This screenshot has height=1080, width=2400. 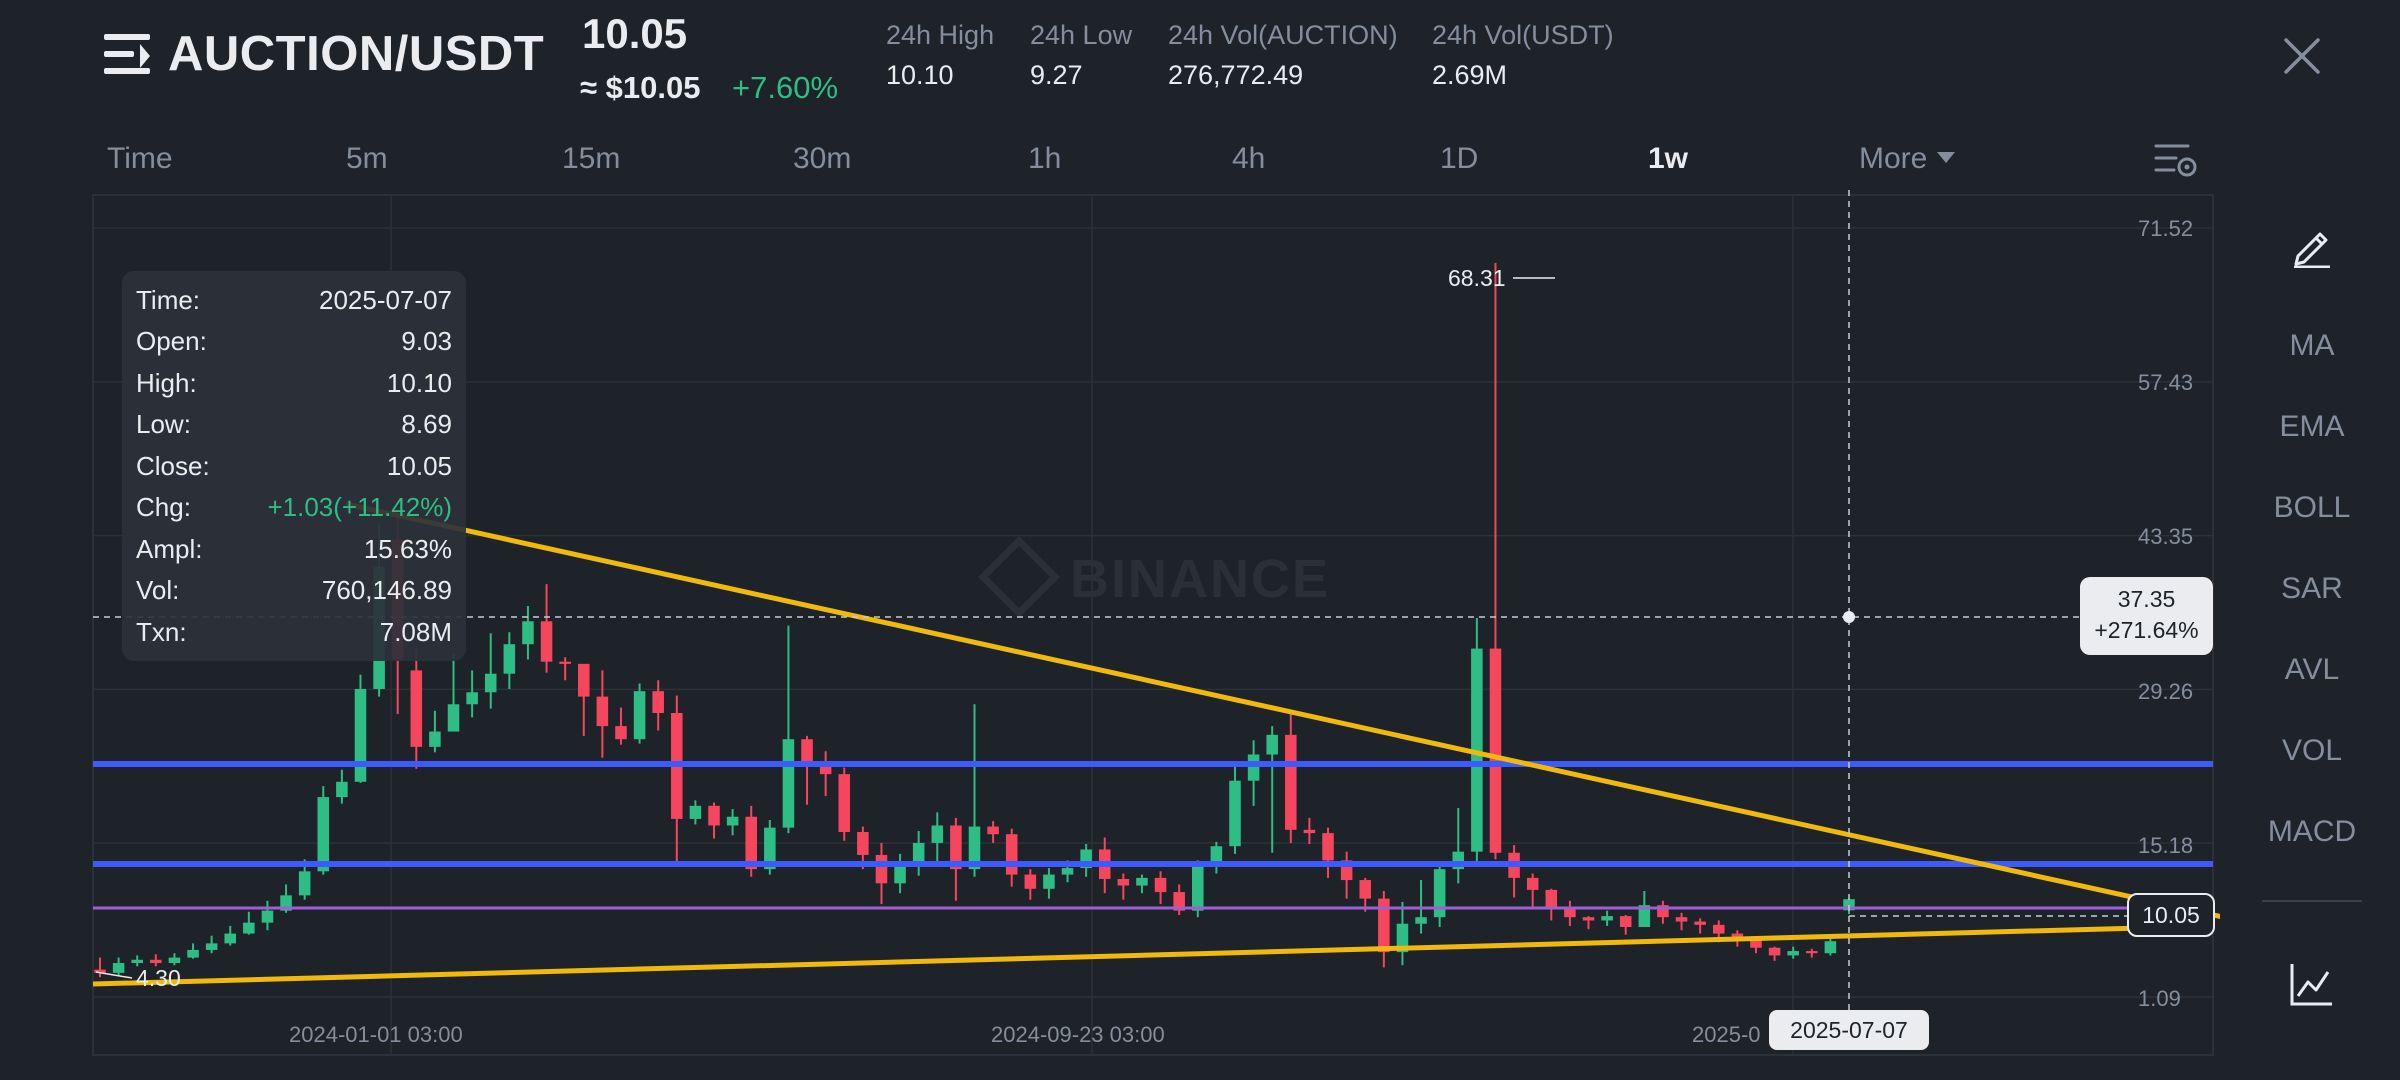 What do you see at coordinates (785, 87) in the screenshot?
I see `price-change: +7.60%` at bounding box center [785, 87].